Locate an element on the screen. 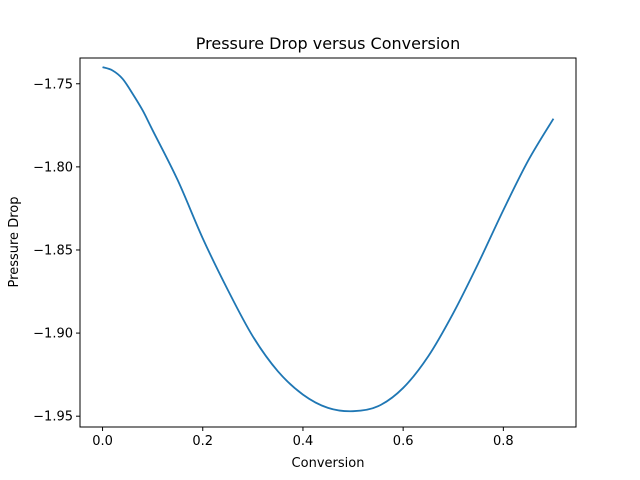 The width and height of the screenshot is (640, 480). y-tick-label: −1.95 is located at coordinates (53, 417).